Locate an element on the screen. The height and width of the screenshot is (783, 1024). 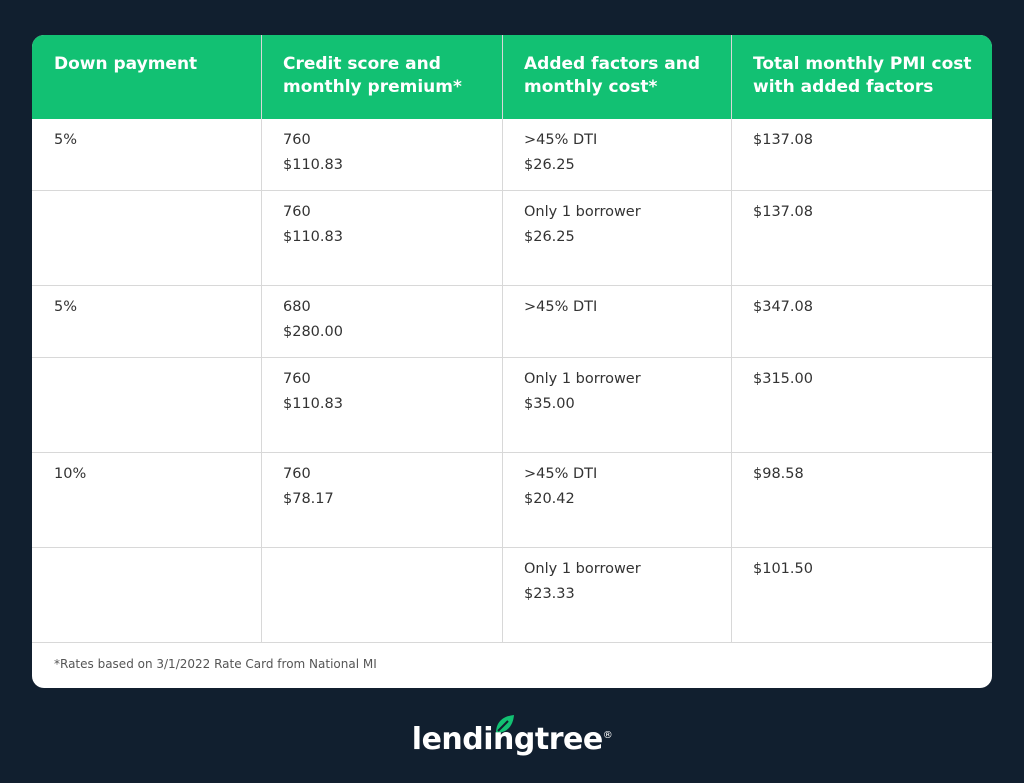
header-cell: Down payment is located at coordinates (146, 77).